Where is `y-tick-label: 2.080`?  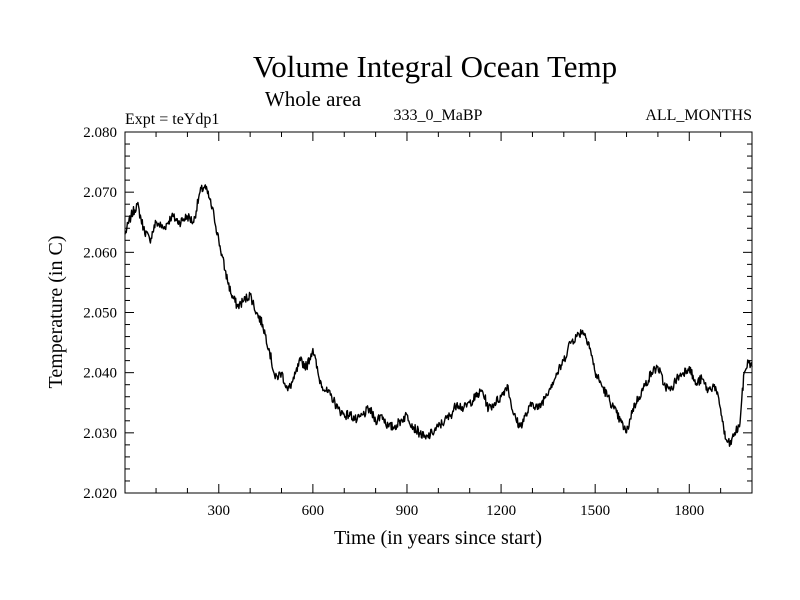 y-tick-label: 2.080 is located at coordinates (100, 133).